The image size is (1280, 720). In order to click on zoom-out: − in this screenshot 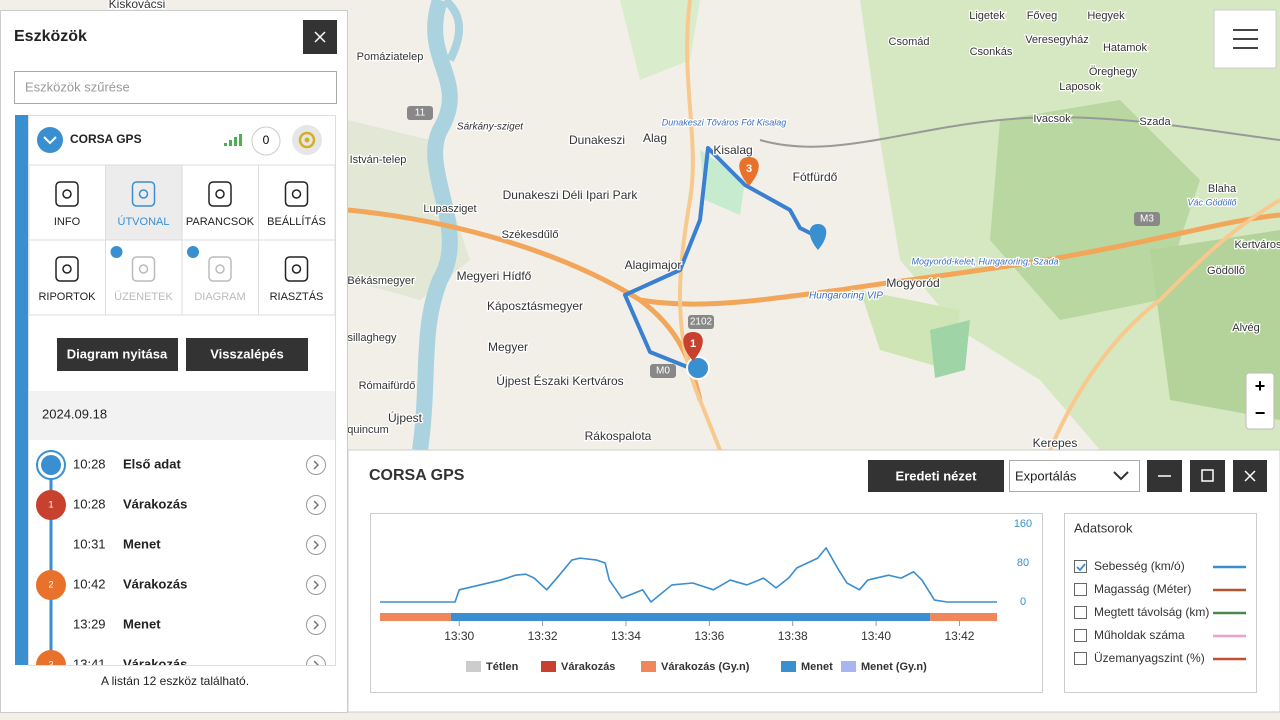, I will do `click(1260, 413)`.